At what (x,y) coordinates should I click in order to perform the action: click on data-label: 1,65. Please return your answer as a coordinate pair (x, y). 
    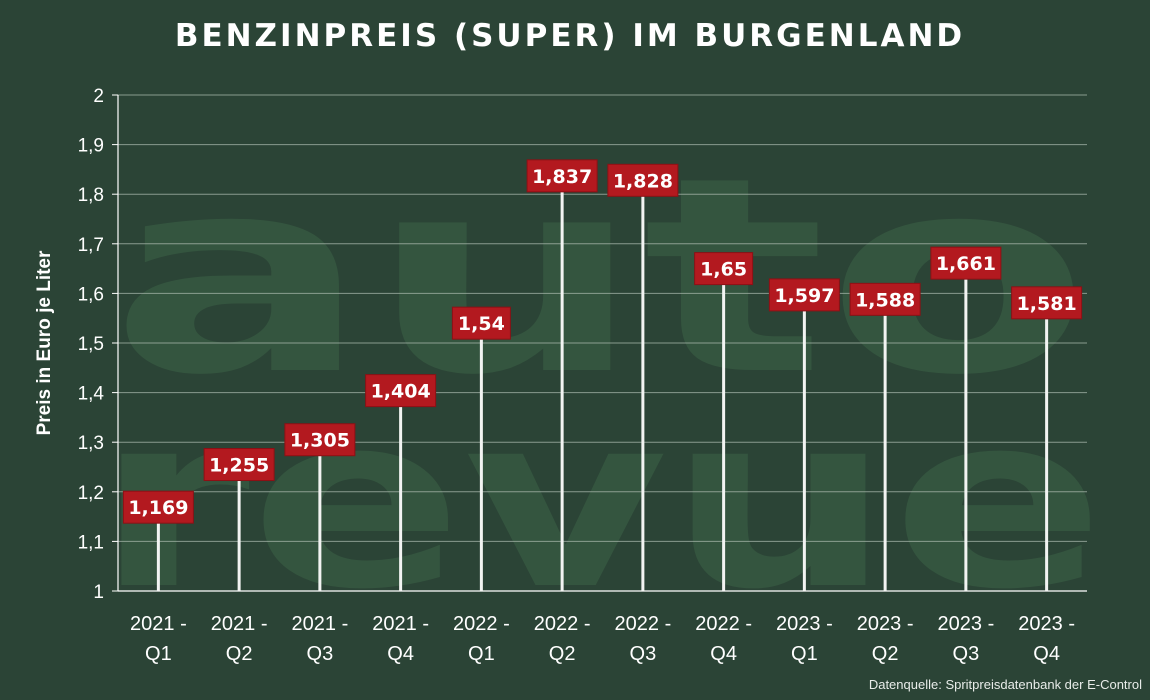
    Looking at the image, I should click on (723, 270).